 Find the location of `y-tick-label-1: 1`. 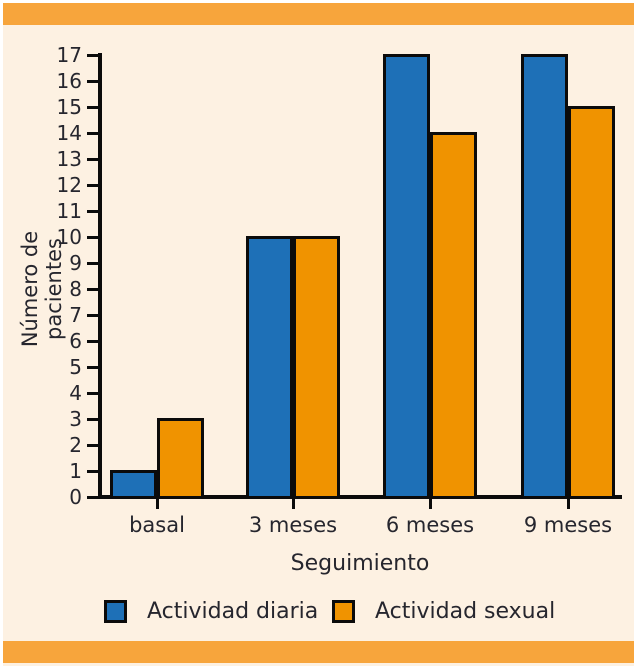

y-tick-label-1: 1 is located at coordinates (75, 471).